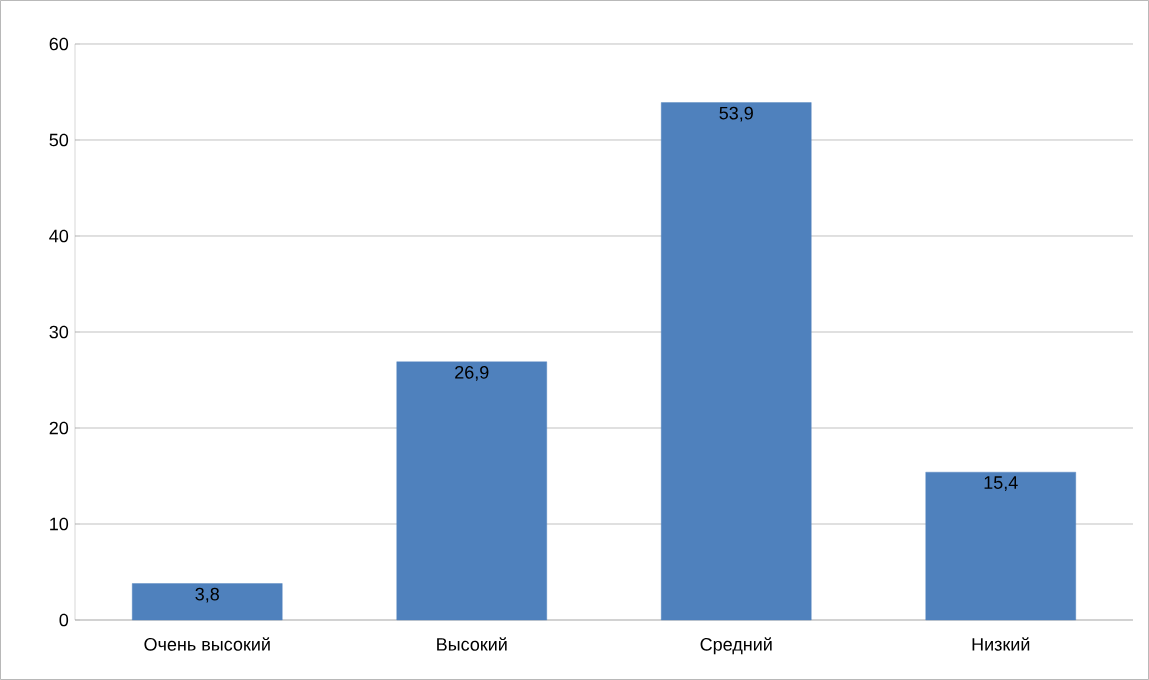  What do you see at coordinates (1001, 644) in the screenshot?
I see `x-tick-label: Низкий` at bounding box center [1001, 644].